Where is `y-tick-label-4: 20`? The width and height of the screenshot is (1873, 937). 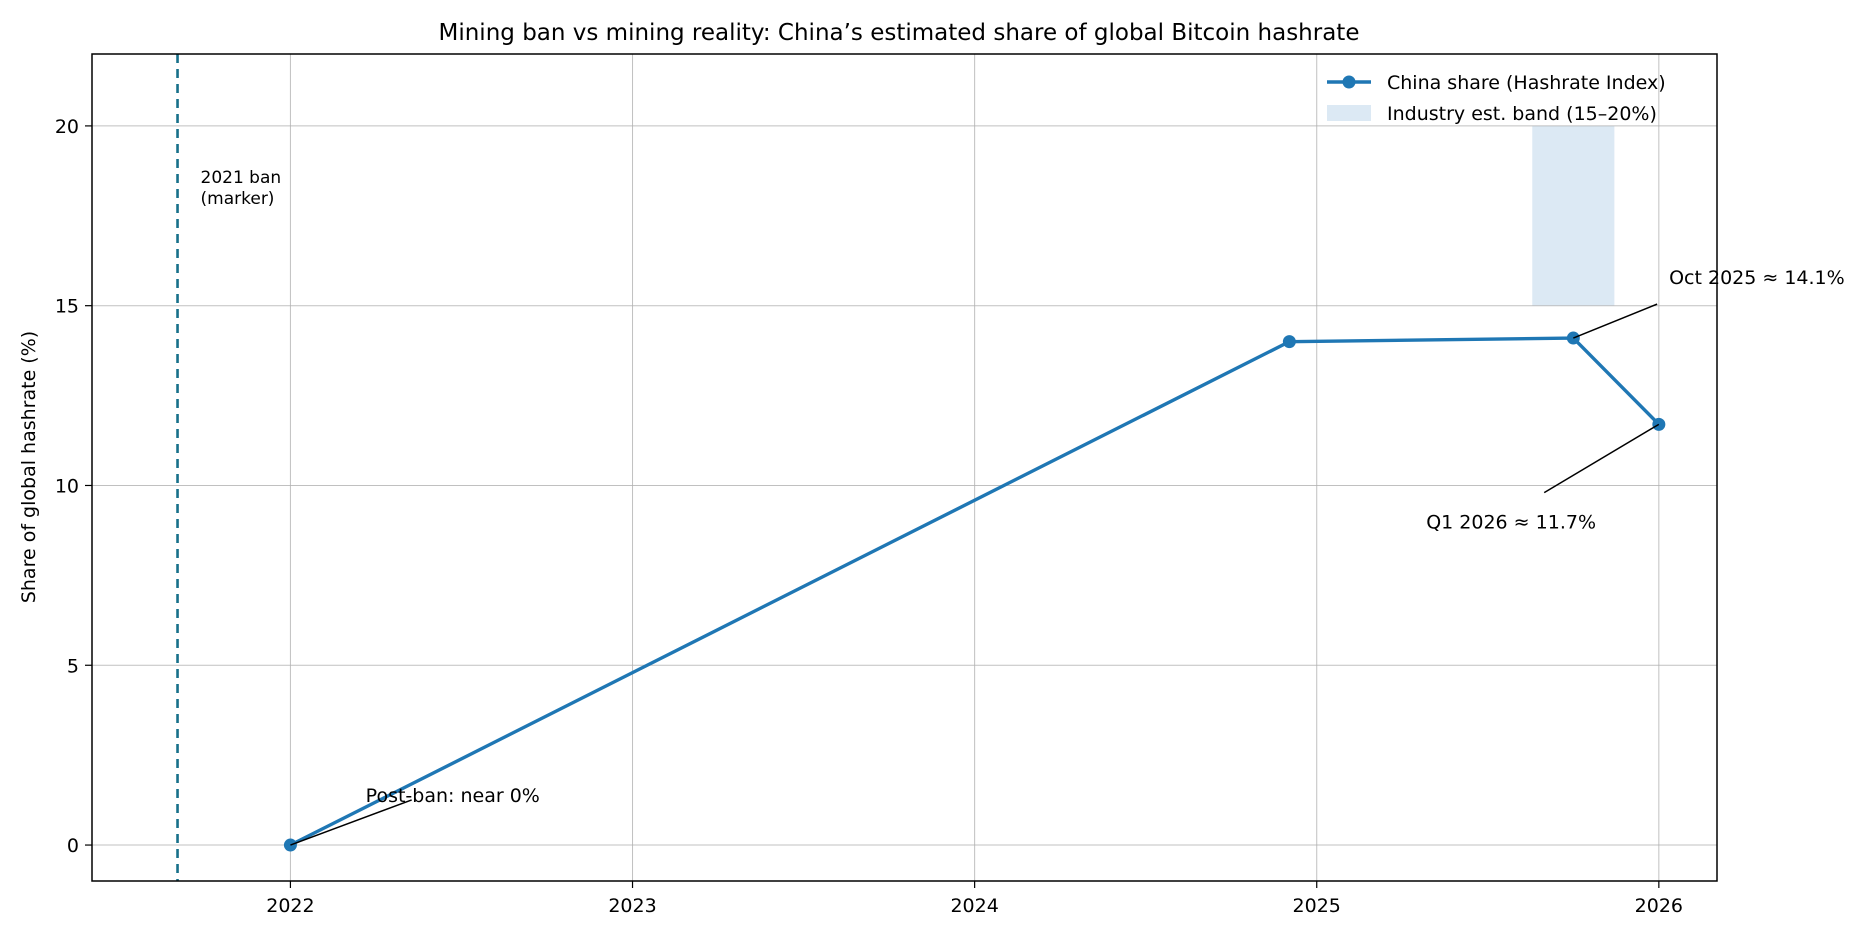 y-tick-label-4: 20 is located at coordinates (67, 127).